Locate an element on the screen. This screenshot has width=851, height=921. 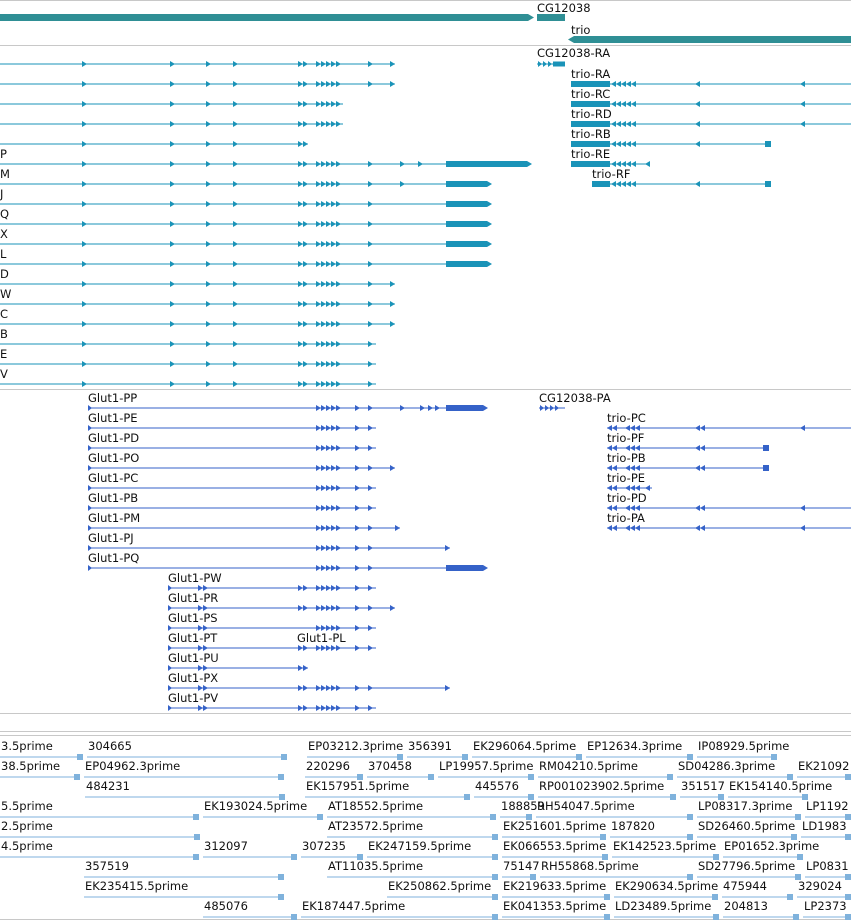
est-feature: 75147 is located at coordinates (521, 869).